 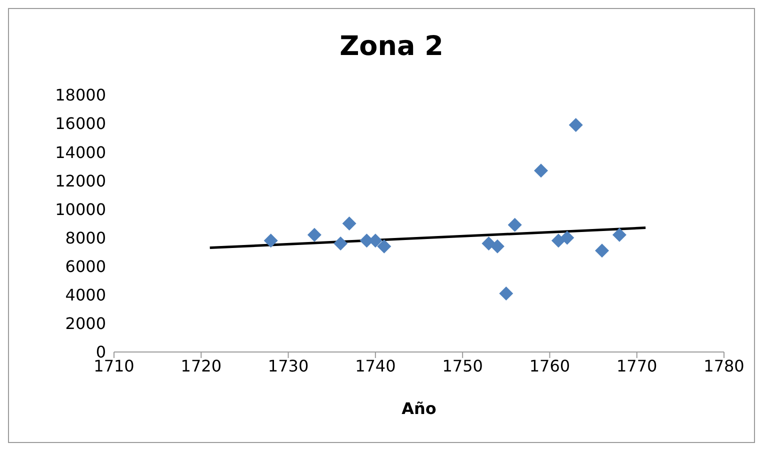 I want to click on y-tick-label: 10000, so click(x=80, y=209).